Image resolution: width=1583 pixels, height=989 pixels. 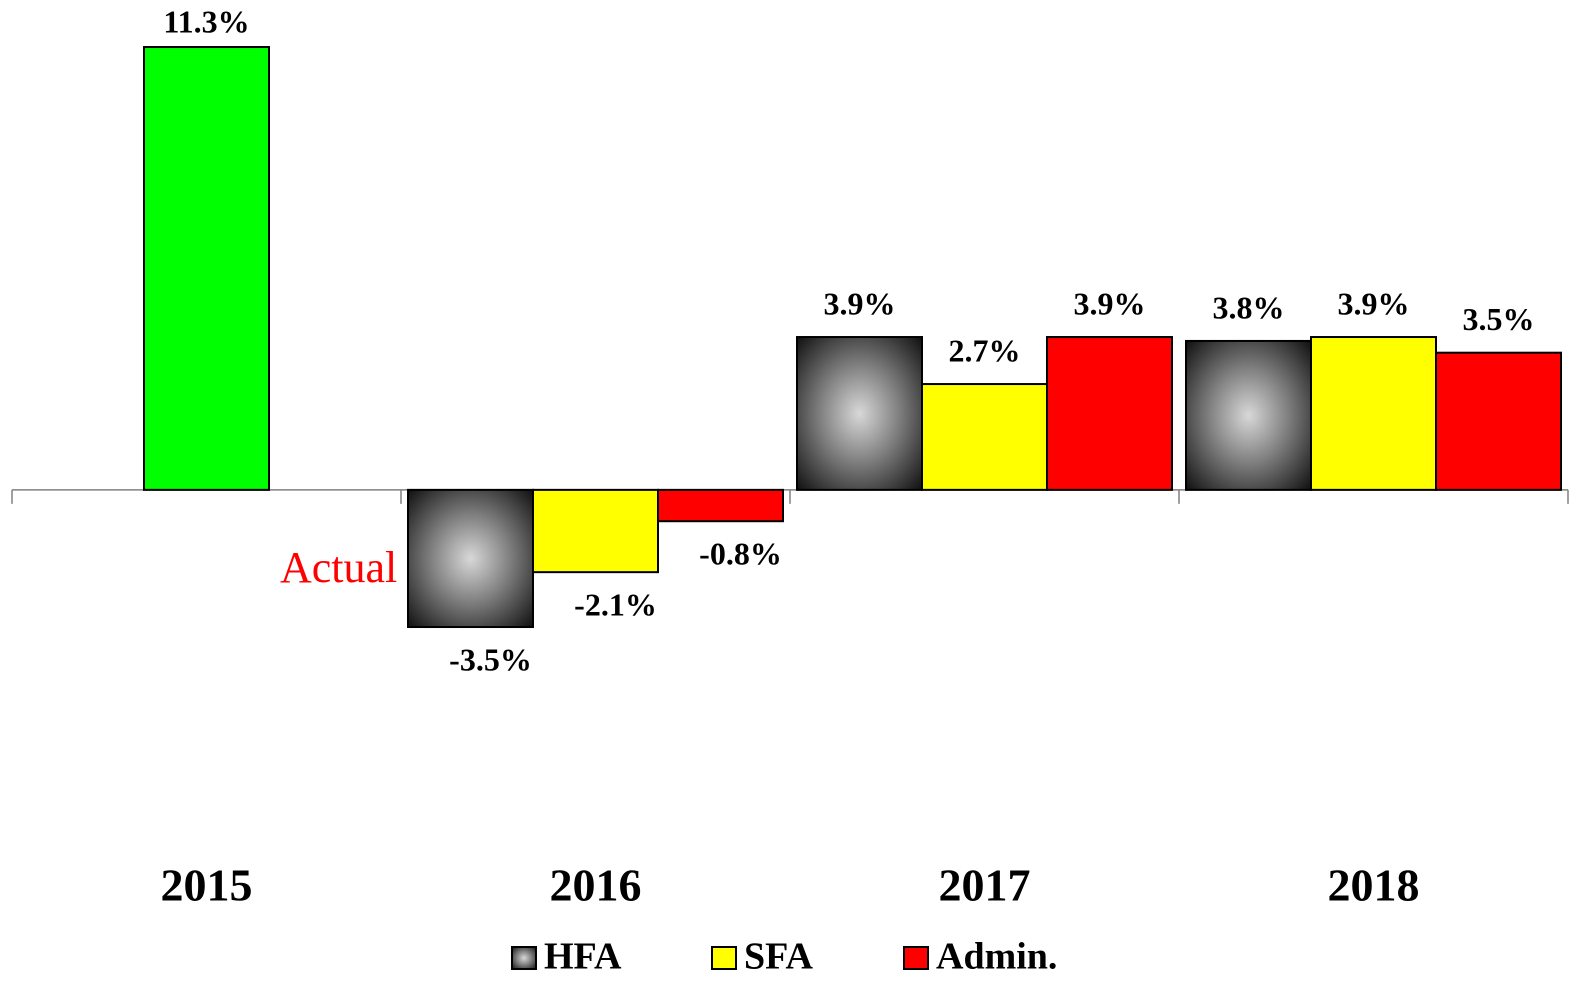 What do you see at coordinates (996, 957) in the screenshot?
I see `legend-label: Admin.` at bounding box center [996, 957].